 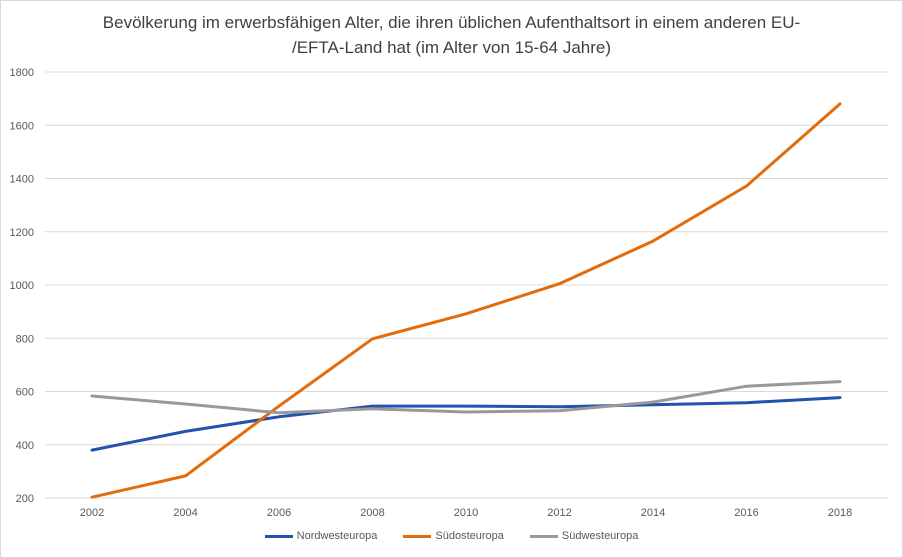 What do you see at coordinates (466, 397) in the screenshot?
I see `series-line-südwesteuropa` at bounding box center [466, 397].